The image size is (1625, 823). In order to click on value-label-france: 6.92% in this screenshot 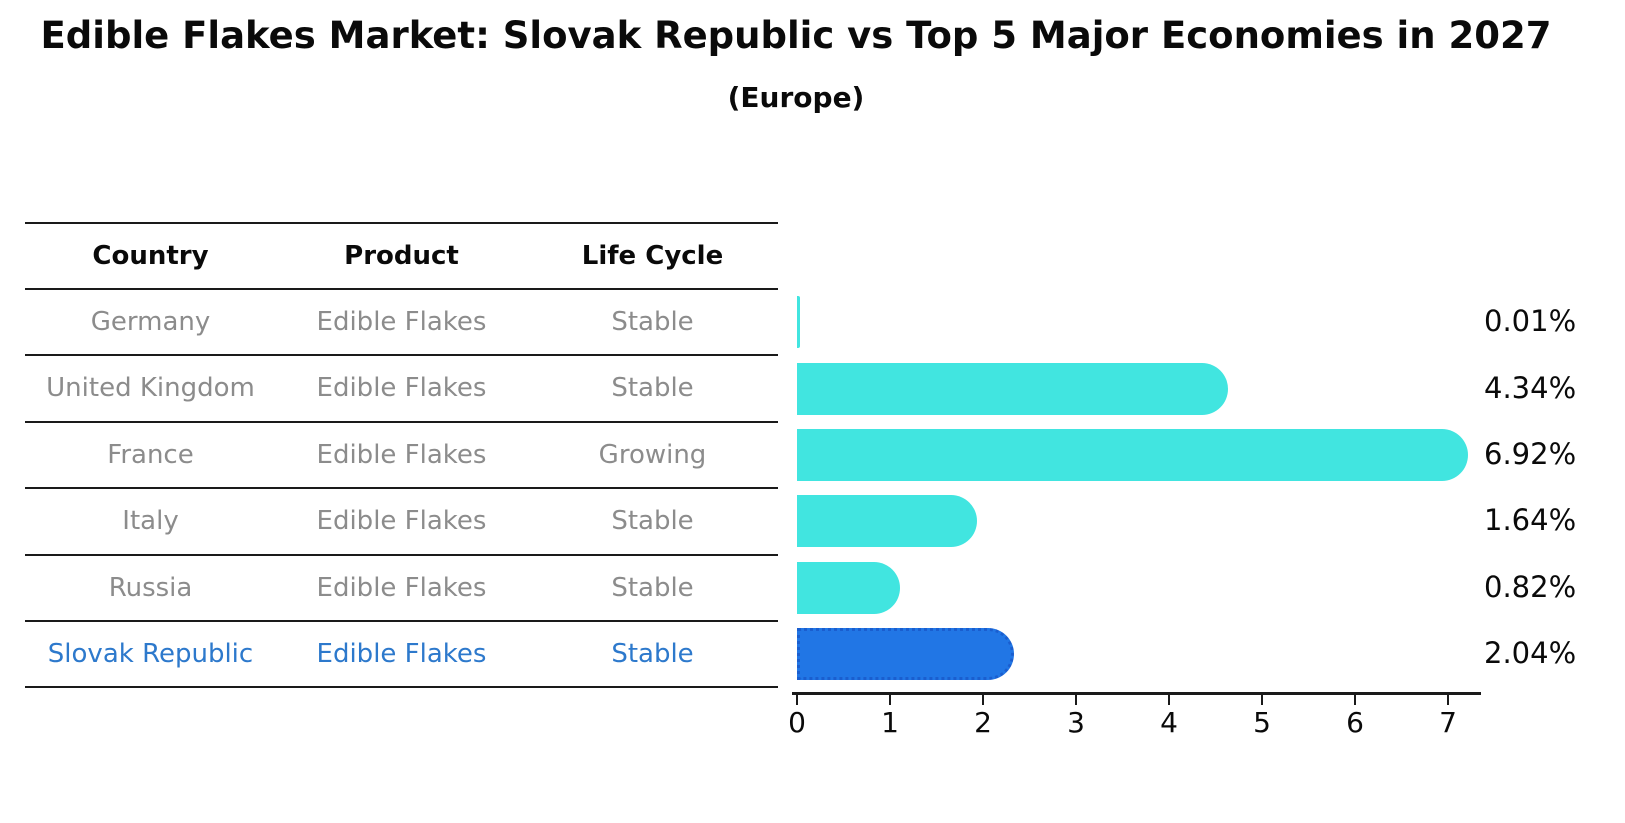, I will do `click(1530, 454)`.